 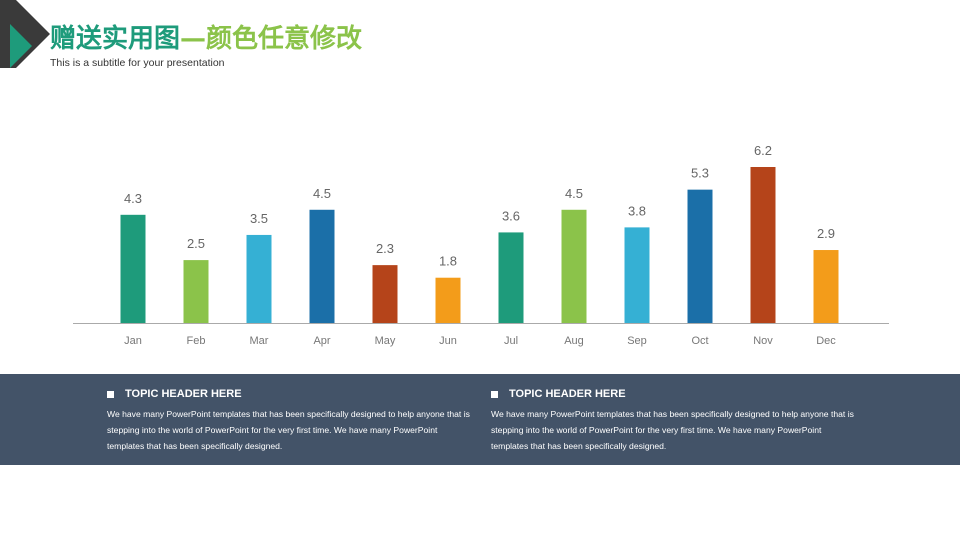 I want to click on bar-oct, so click(x=700, y=256).